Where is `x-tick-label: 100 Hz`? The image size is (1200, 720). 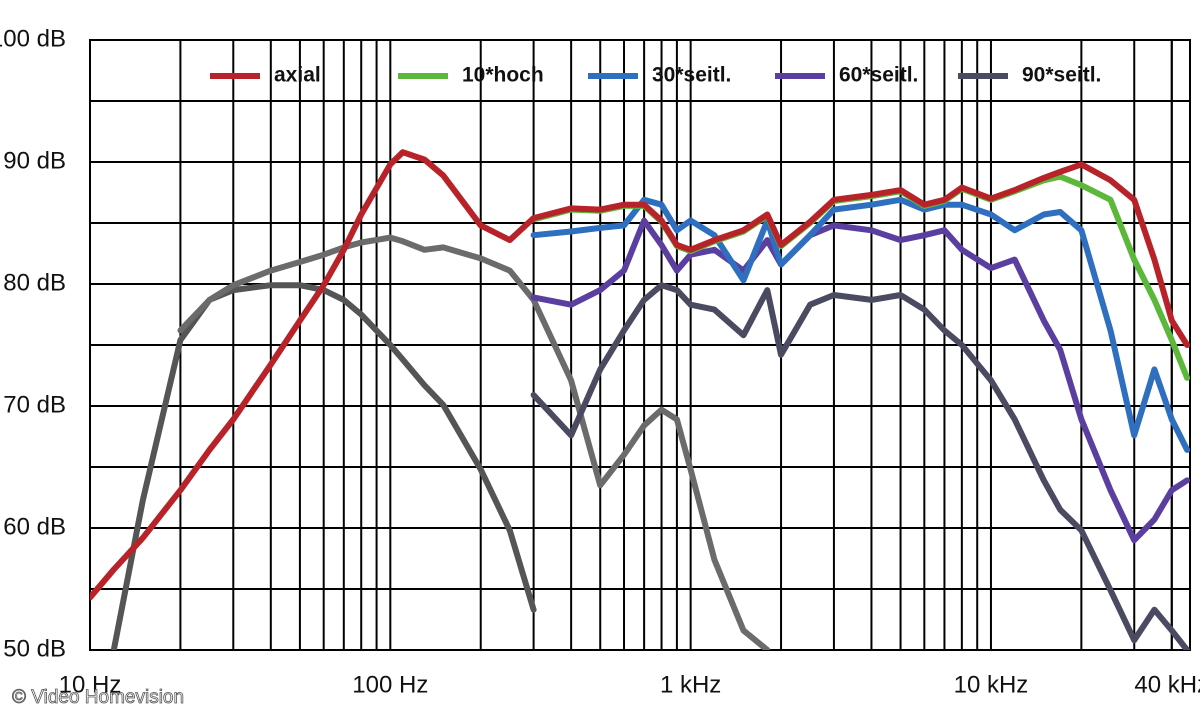
x-tick-label: 100 Hz is located at coordinates (390, 684).